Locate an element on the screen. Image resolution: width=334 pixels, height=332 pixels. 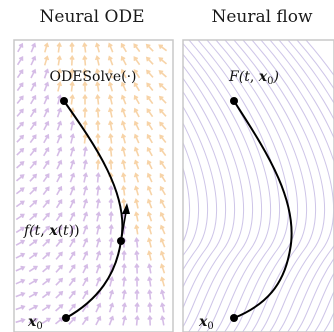
odesolve-label: ODESolve(·) is located at coordinates (93, 77).